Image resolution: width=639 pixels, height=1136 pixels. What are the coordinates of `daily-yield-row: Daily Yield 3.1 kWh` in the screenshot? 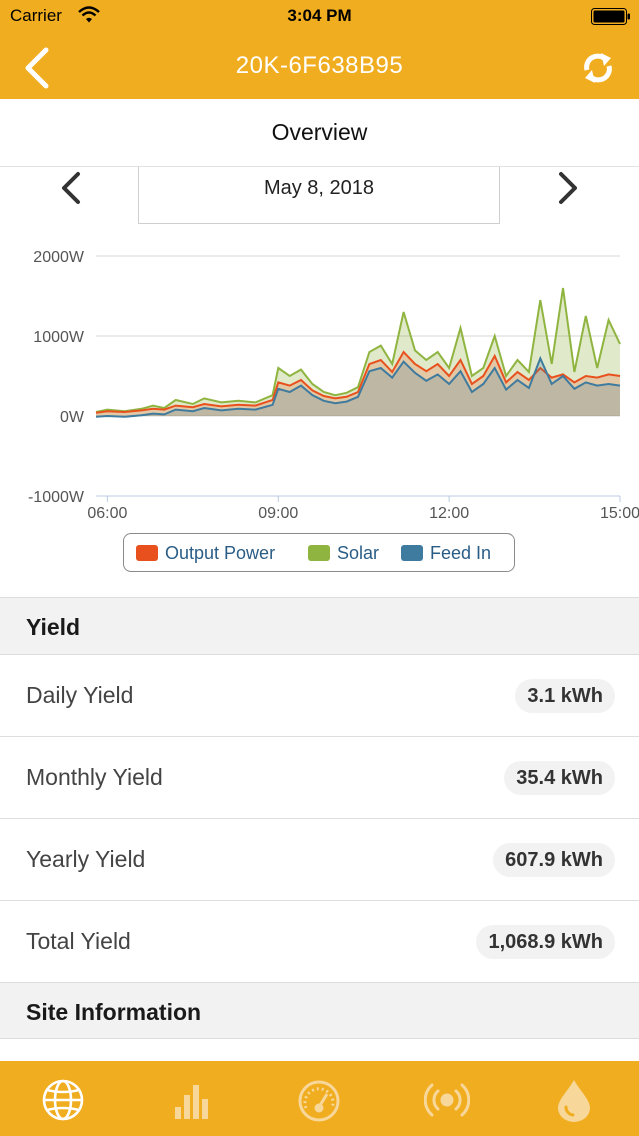 It's located at (319, 696).